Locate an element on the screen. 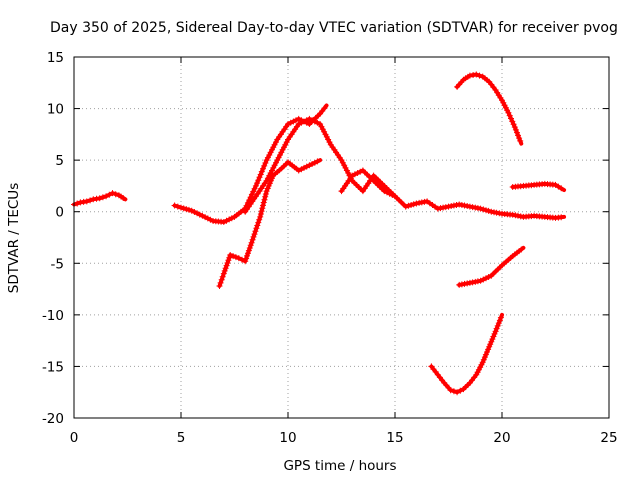  series-night-arc-top is located at coordinates (489, 108).